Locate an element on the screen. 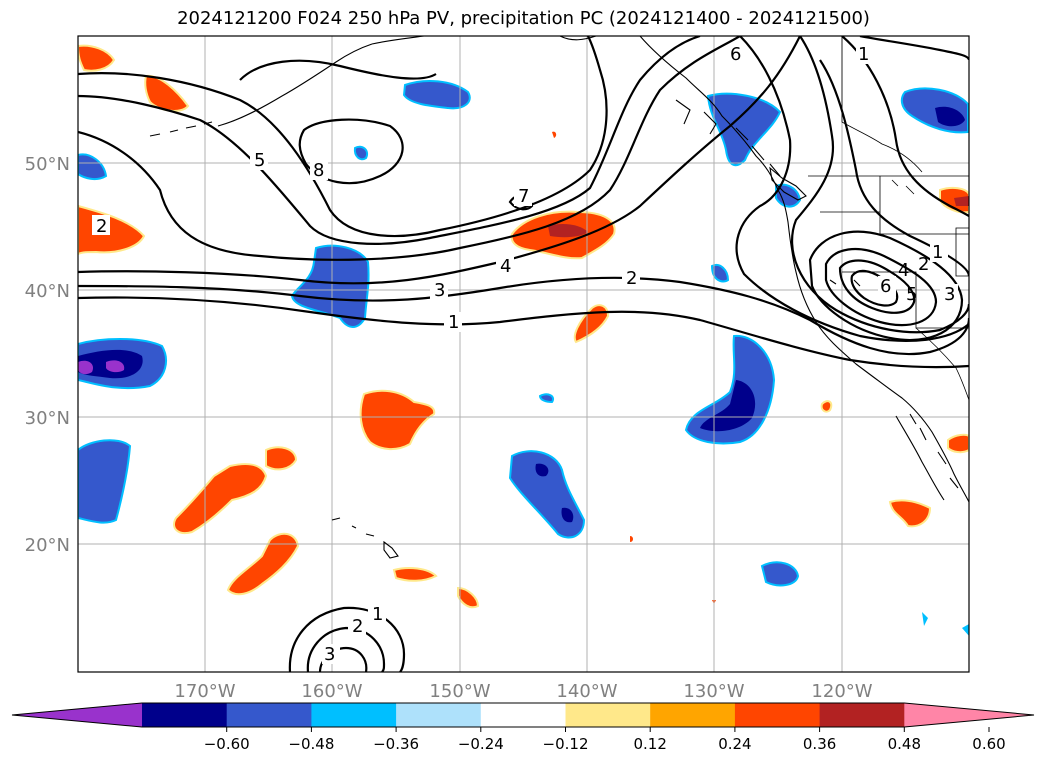 The height and width of the screenshot is (765, 1047). colorbar-tick-label: 0.12 is located at coordinates (649, 744).